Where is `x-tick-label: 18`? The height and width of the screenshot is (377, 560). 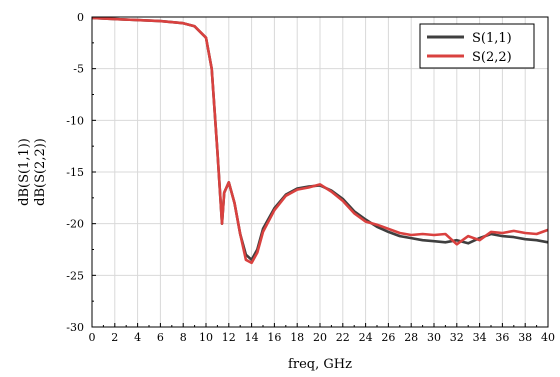 x-tick-label: 18 is located at coordinates (297, 337).